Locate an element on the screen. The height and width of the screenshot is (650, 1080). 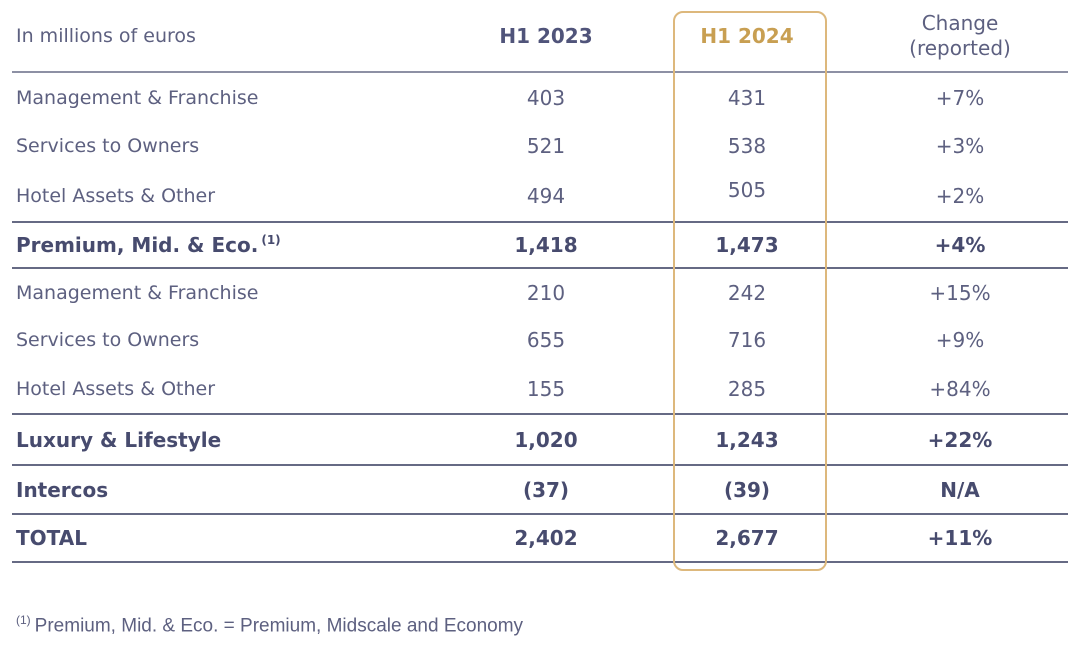
table-row: Services to Owners 655 716 +9% is located at coordinates (540, 340).